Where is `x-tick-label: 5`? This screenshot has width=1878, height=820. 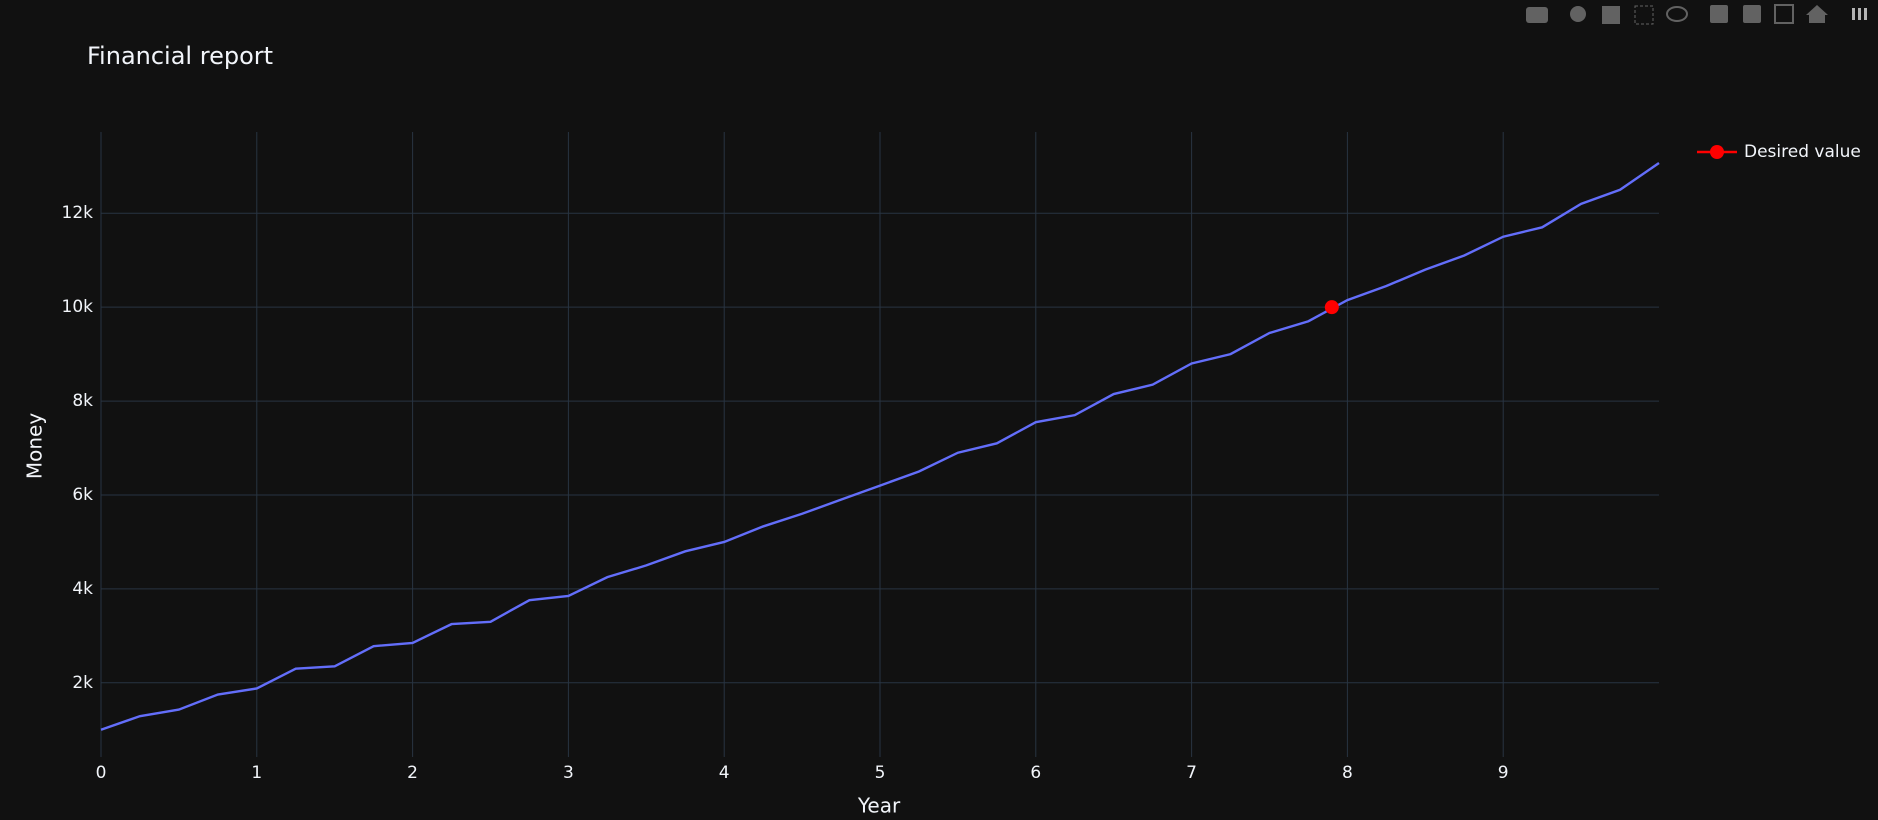
x-tick-label: 5 is located at coordinates (880, 773).